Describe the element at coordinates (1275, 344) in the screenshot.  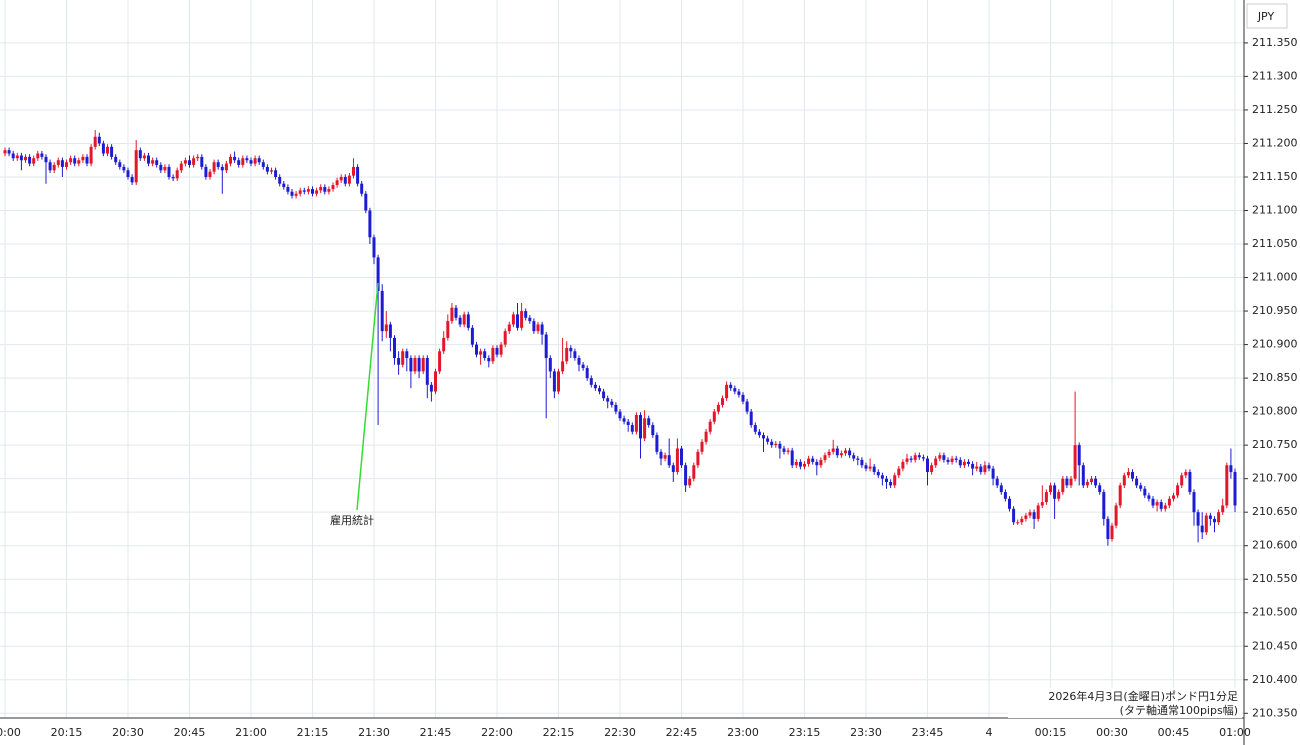
I see `y-tick-label: 210.900` at that location.